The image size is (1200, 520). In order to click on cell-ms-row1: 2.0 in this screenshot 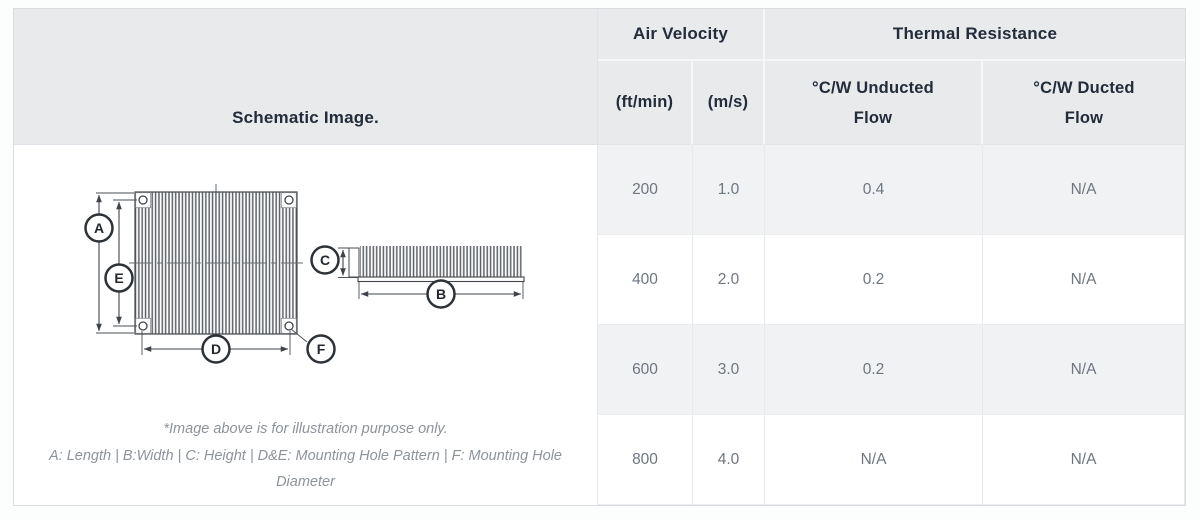, I will do `click(729, 280)`.